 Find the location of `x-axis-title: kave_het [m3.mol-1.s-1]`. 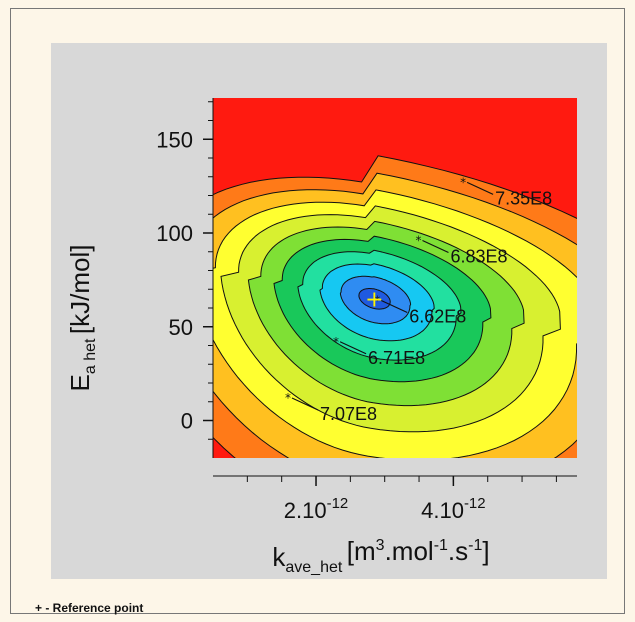

x-axis-title: kave_het [m3.mol-1.s-1] is located at coordinates (380, 556).